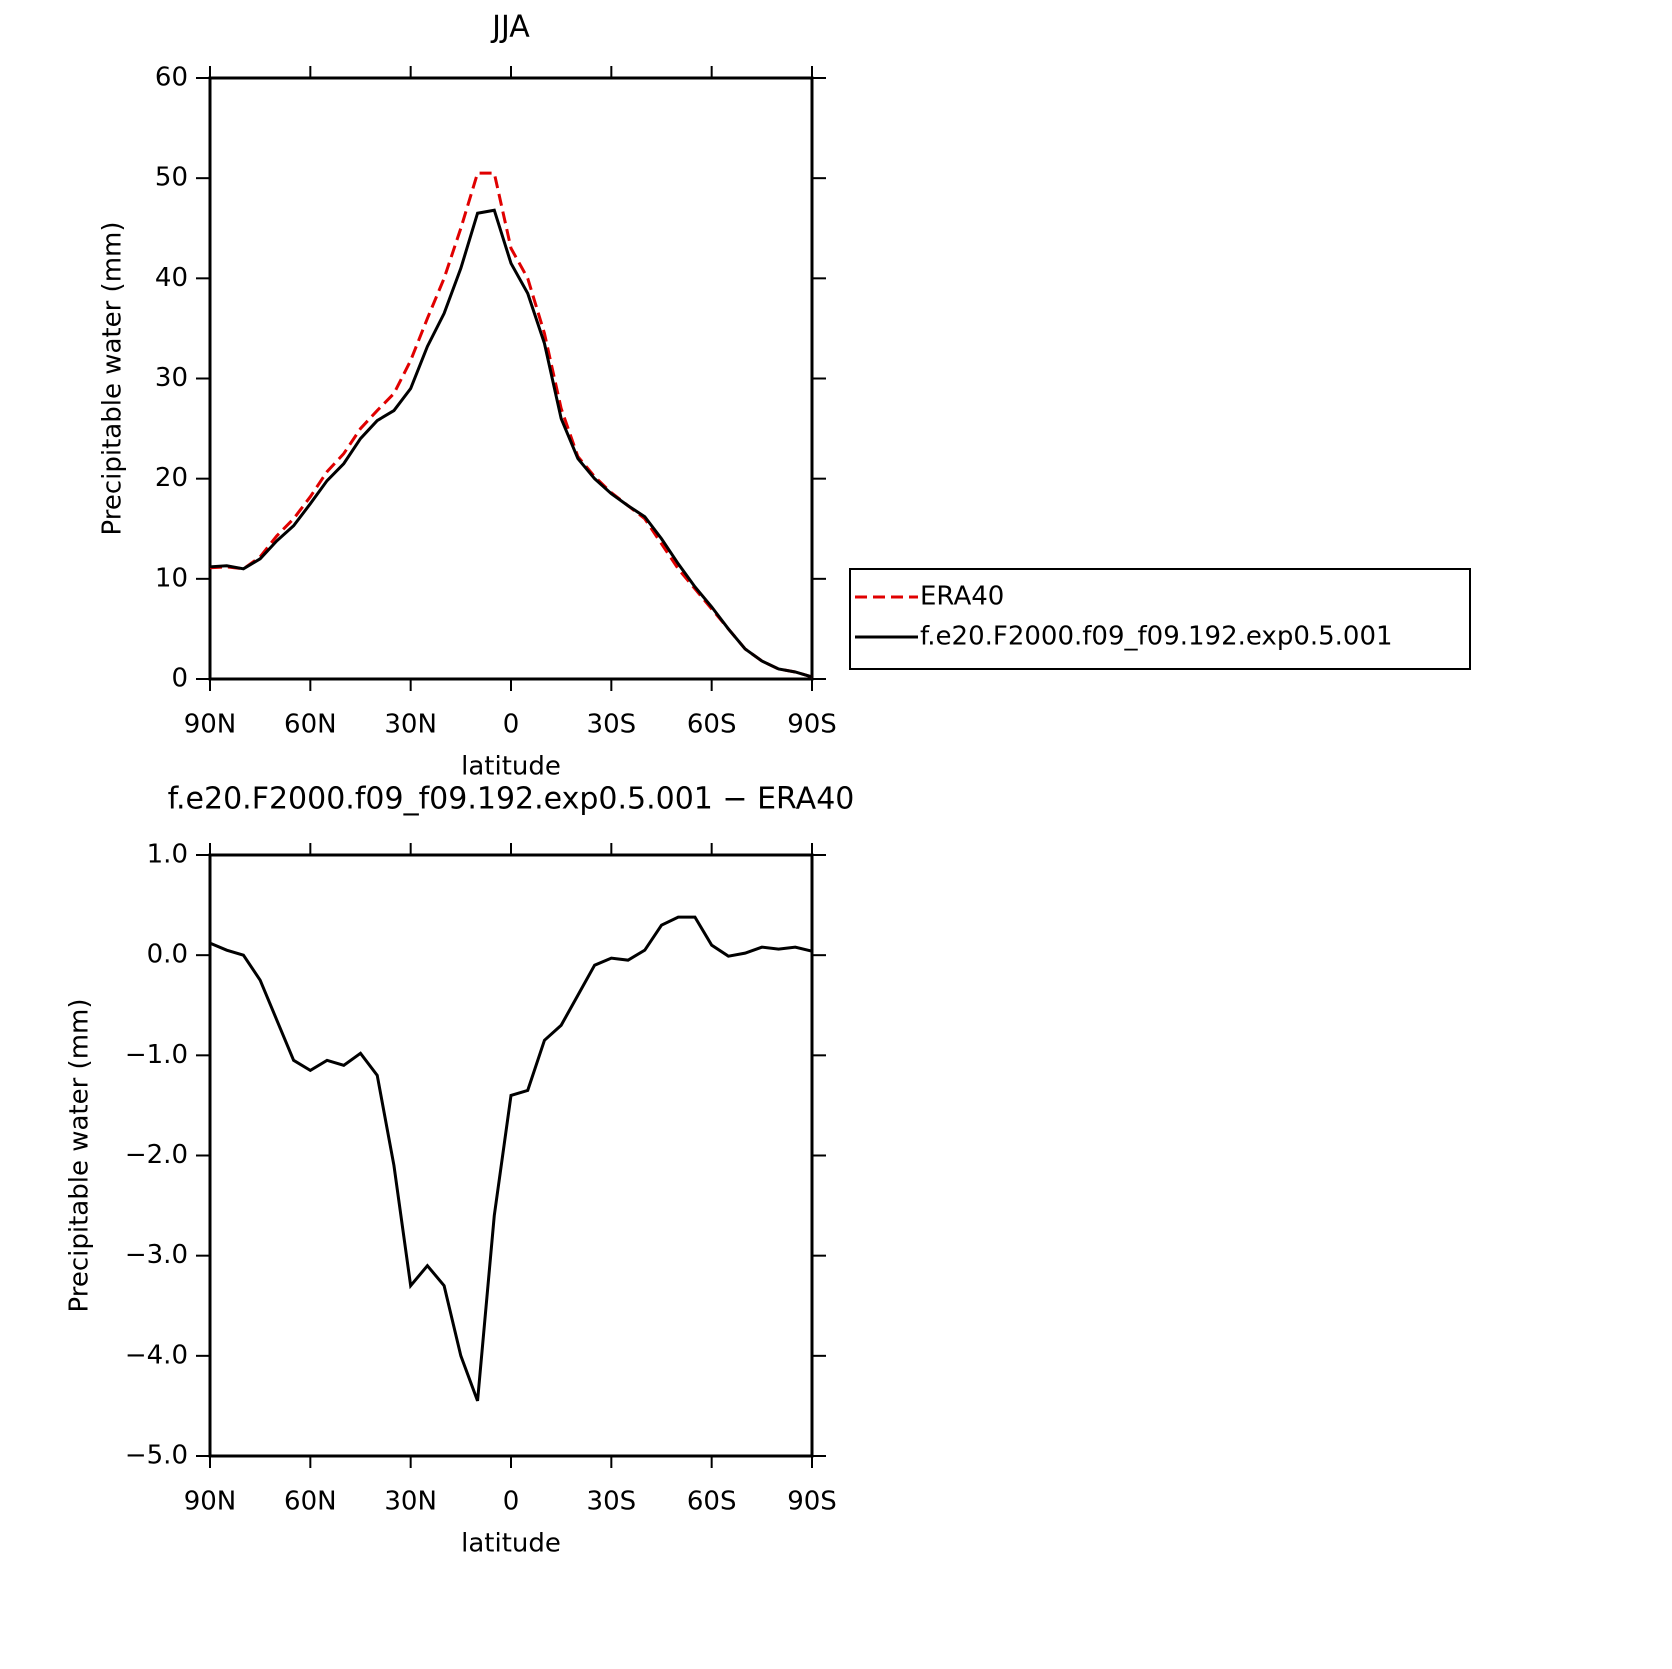  What do you see at coordinates (1156, 637) in the screenshot?
I see `legend-label: f.e20.F2000.f09_f09.192.exp0.5.001` at bounding box center [1156, 637].